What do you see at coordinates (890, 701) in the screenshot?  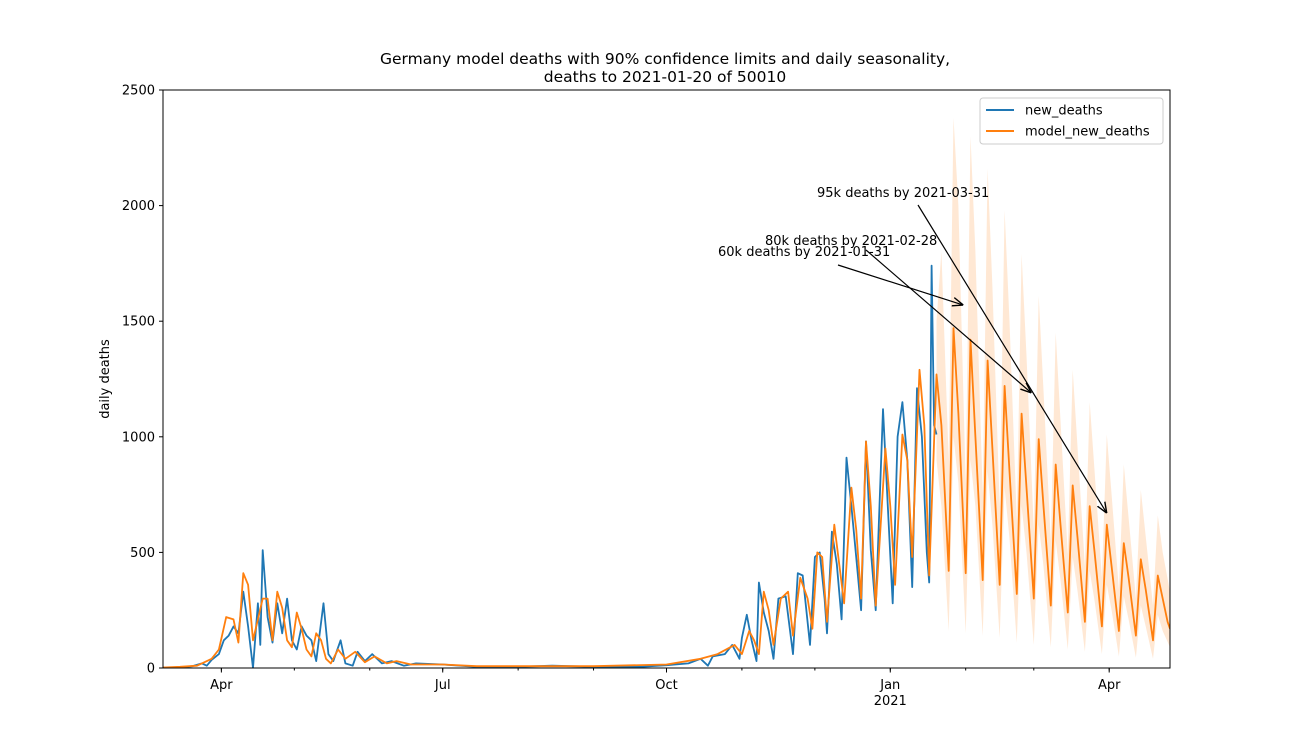 I see `x-tick-sublabel: 2021` at bounding box center [890, 701].